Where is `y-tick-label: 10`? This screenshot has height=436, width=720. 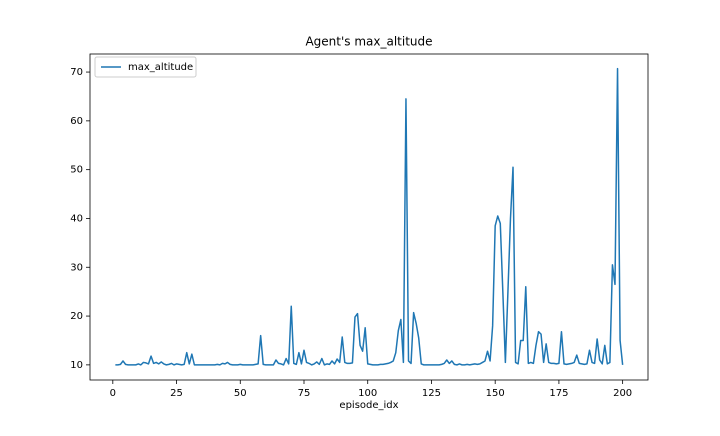 y-tick-label: 10 is located at coordinates (76, 365).